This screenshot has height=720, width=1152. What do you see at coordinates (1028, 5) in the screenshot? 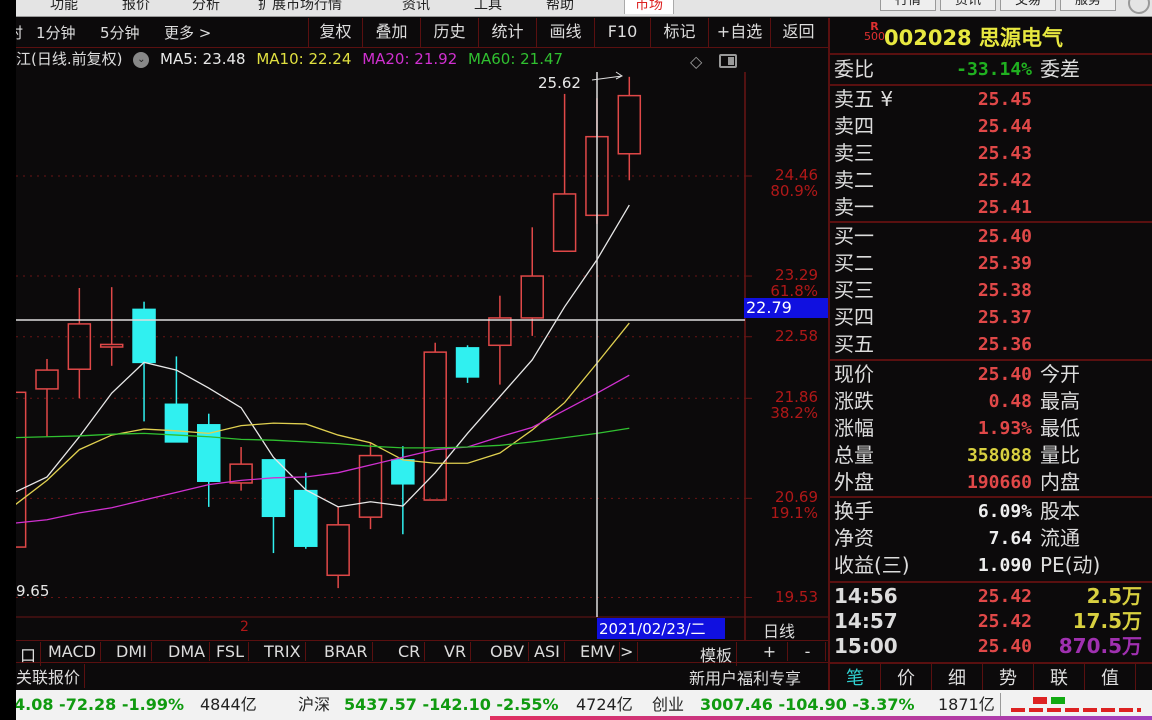
I see `trade-button: 交易` at bounding box center [1028, 5].